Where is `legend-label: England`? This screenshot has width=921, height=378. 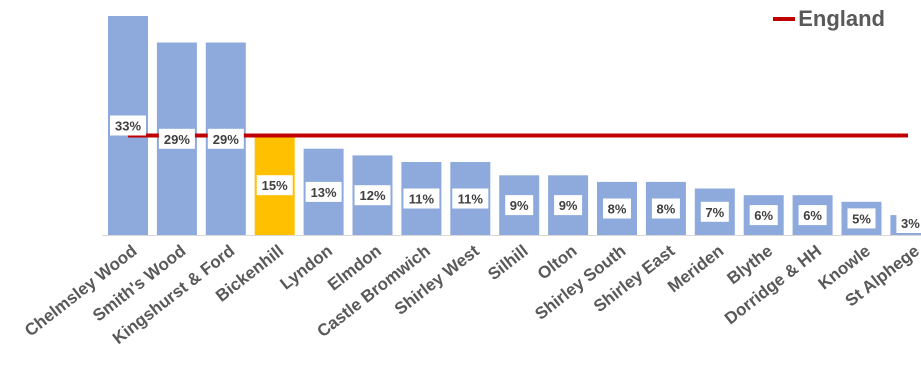 legend-label: England is located at coordinates (841, 18).